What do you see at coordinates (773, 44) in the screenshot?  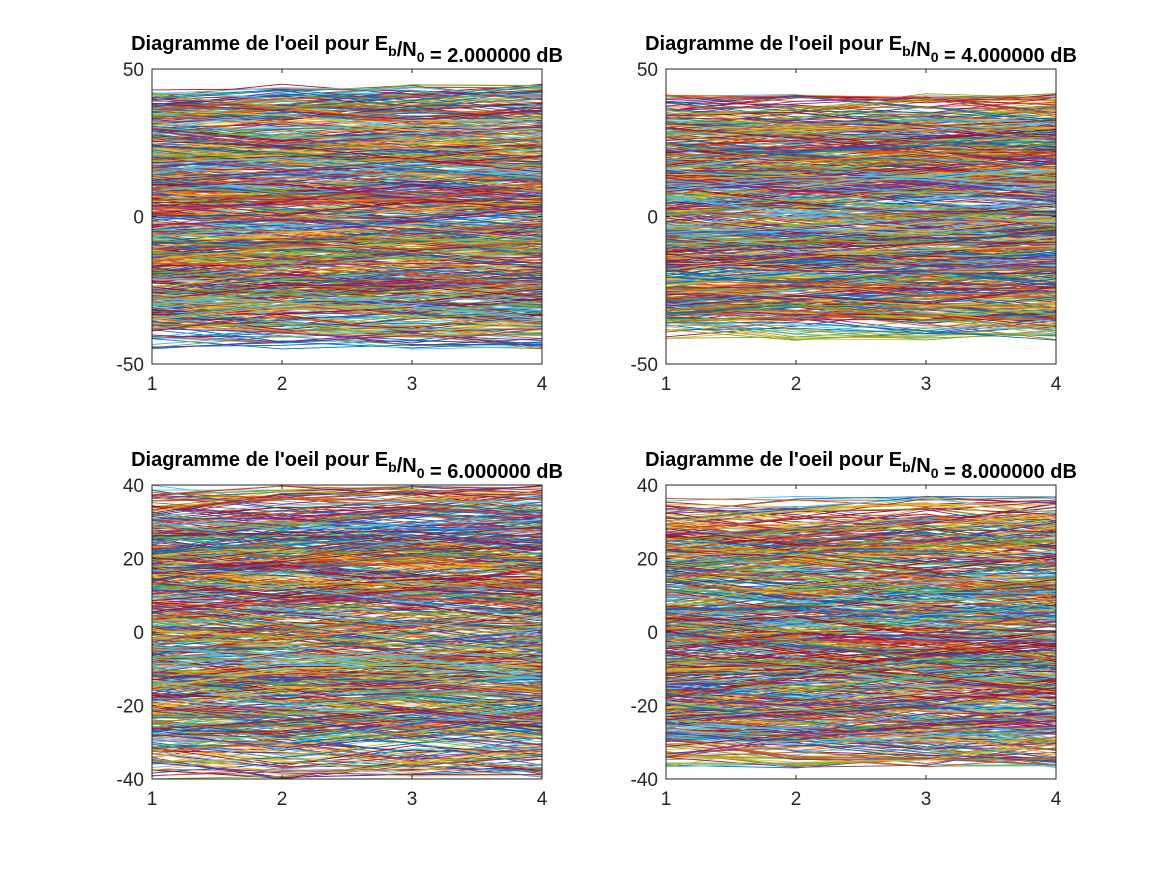 I see `title-segment: Diagramme de l'oeil pour E` at bounding box center [773, 44].